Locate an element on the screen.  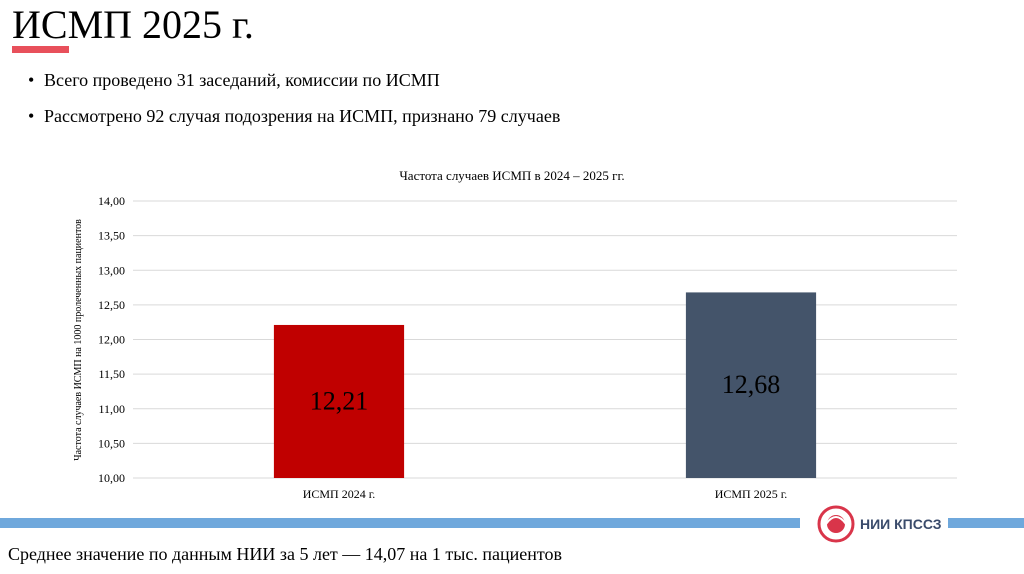
y-tick-label: 10,50 is located at coordinates (111, 443).